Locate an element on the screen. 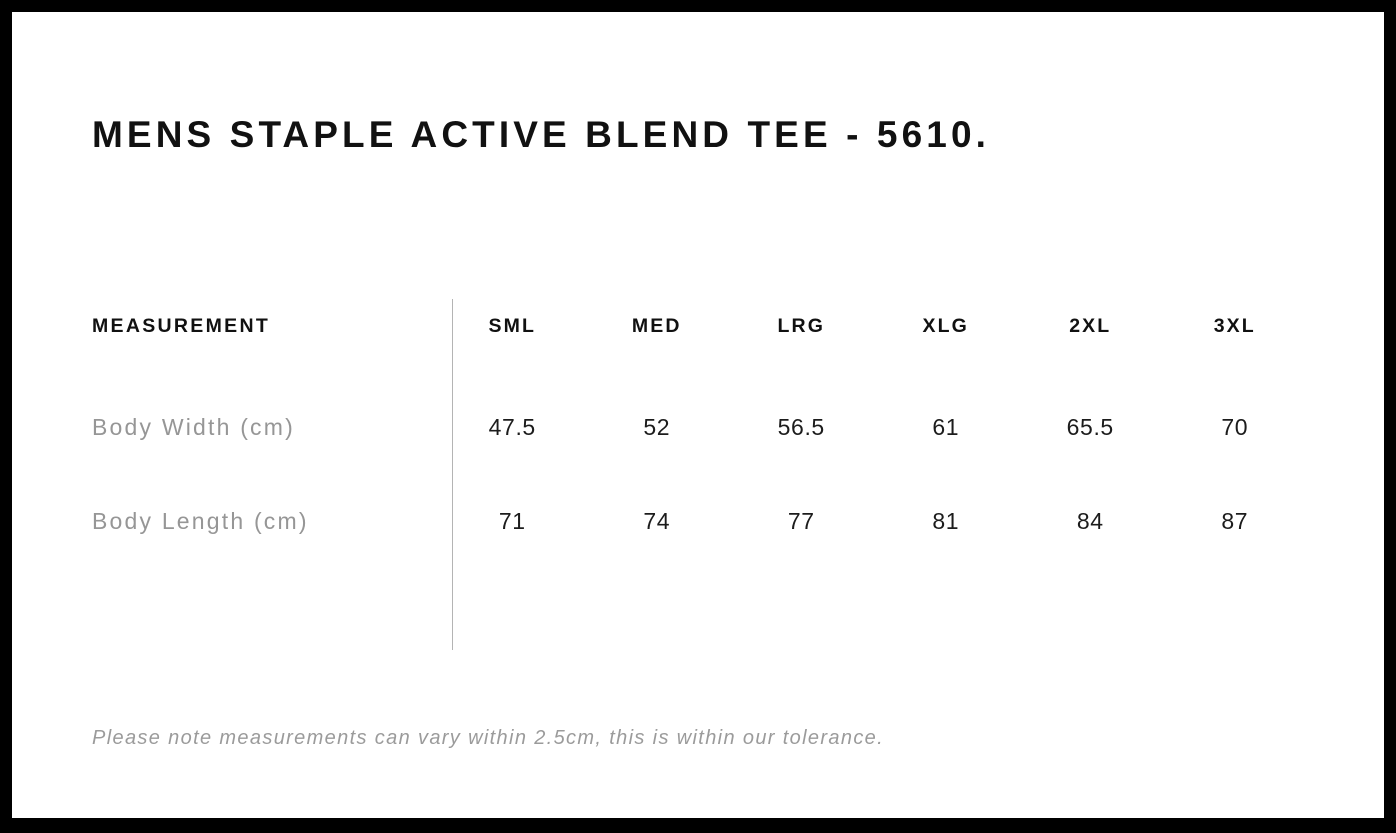 The width and height of the screenshot is (1396, 833). cell-body-width-2xl: 65.5 is located at coordinates (1090, 426).